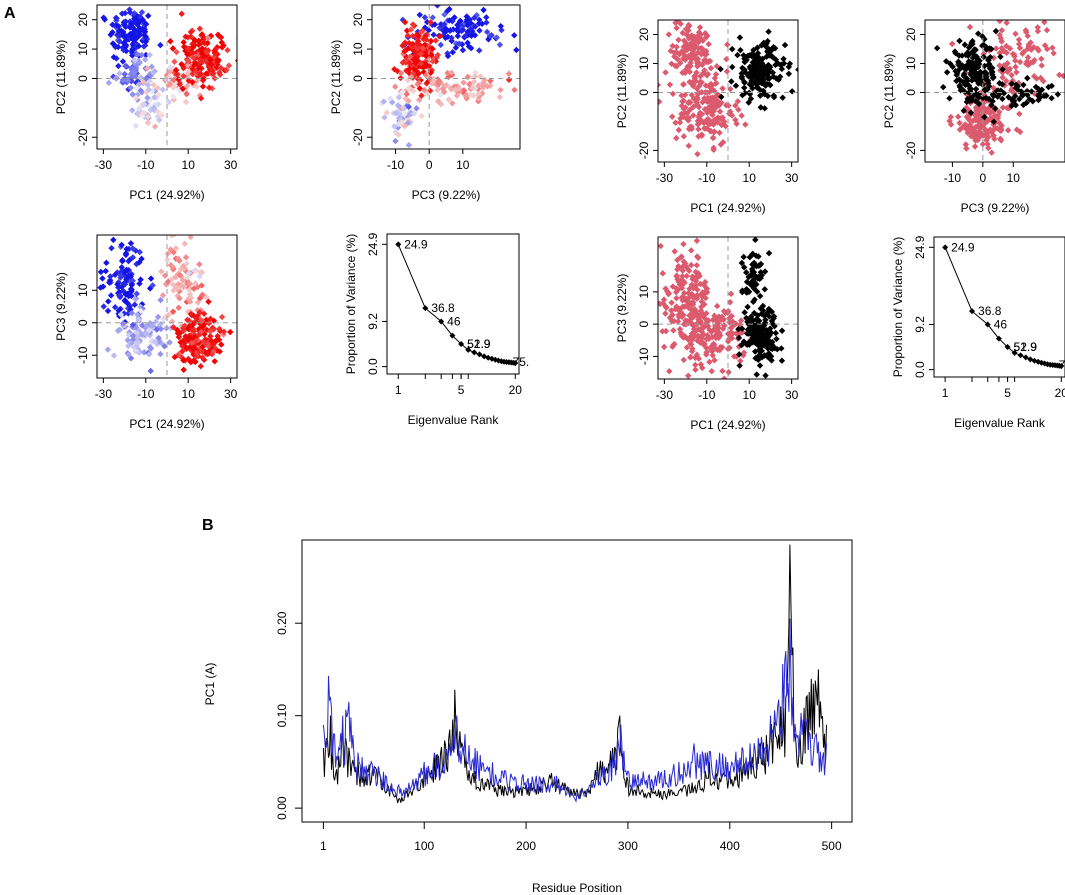 This screenshot has height=895, width=1065. What do you see at coordinates (644, 292) in the screenshot?
I see `y-tick-label: 10` at bounding box center [644, 292].